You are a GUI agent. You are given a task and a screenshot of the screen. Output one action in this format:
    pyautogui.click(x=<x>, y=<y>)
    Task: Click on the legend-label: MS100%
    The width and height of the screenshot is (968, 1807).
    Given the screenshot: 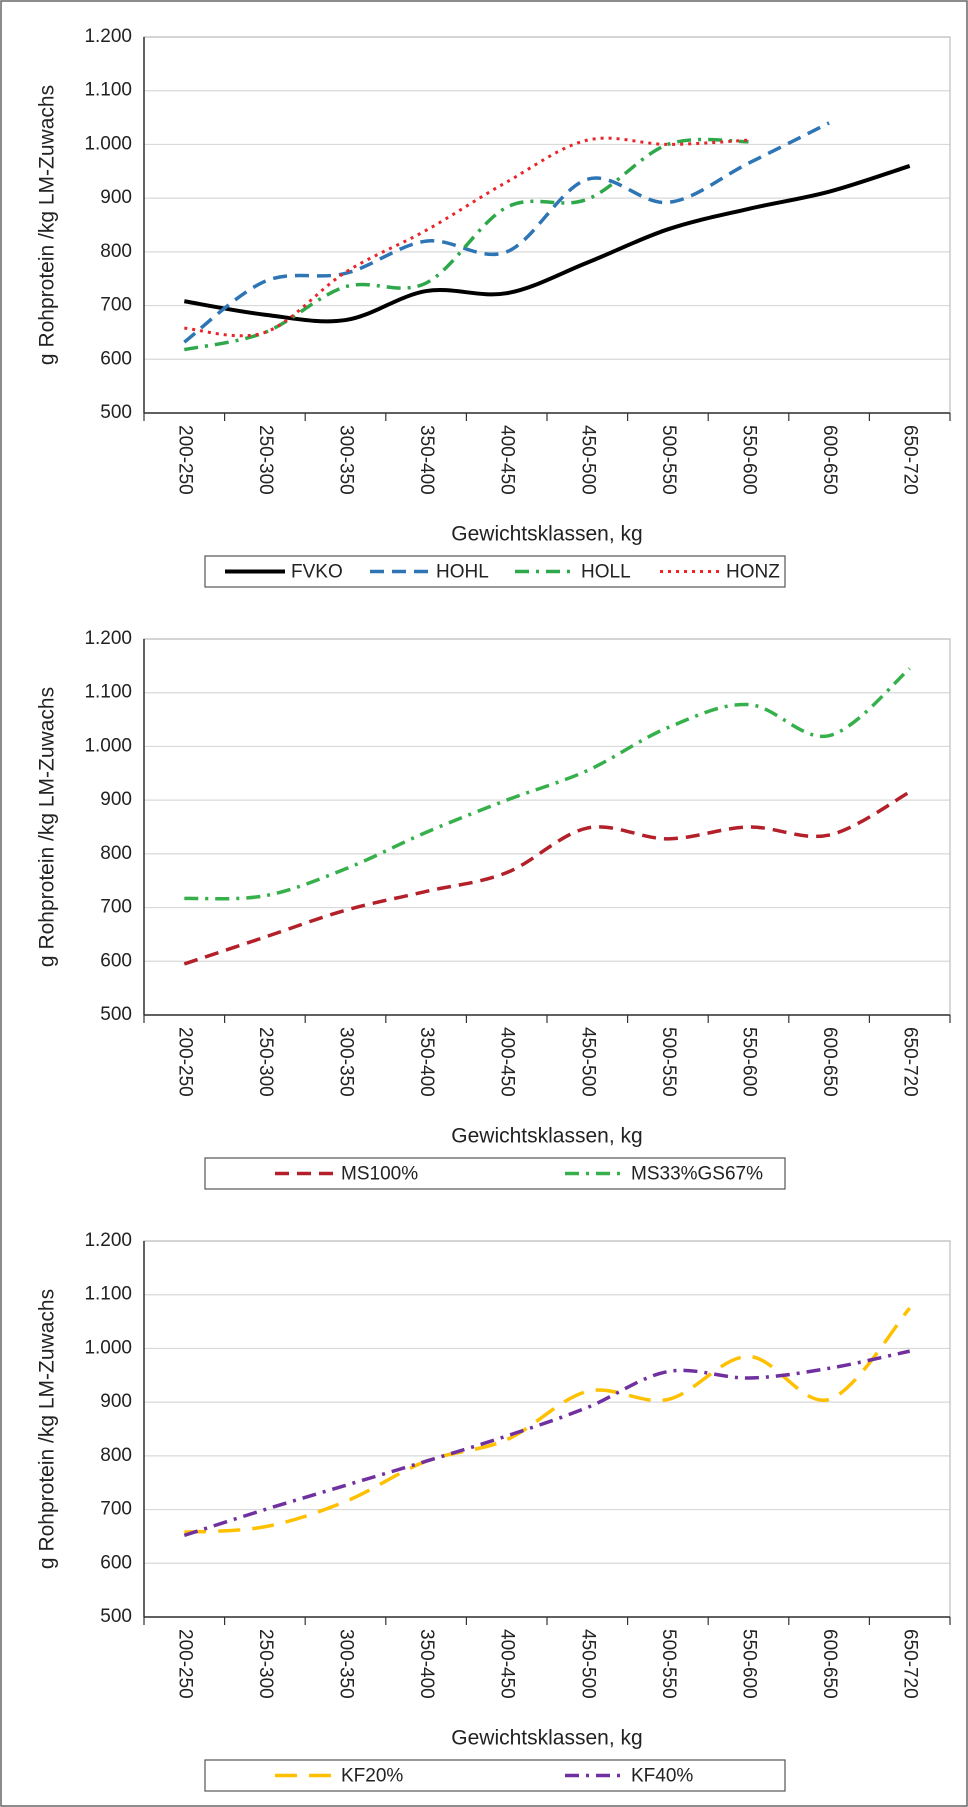 What is the action you would take?
    pyautogui.click(x=379, y=1174)
    